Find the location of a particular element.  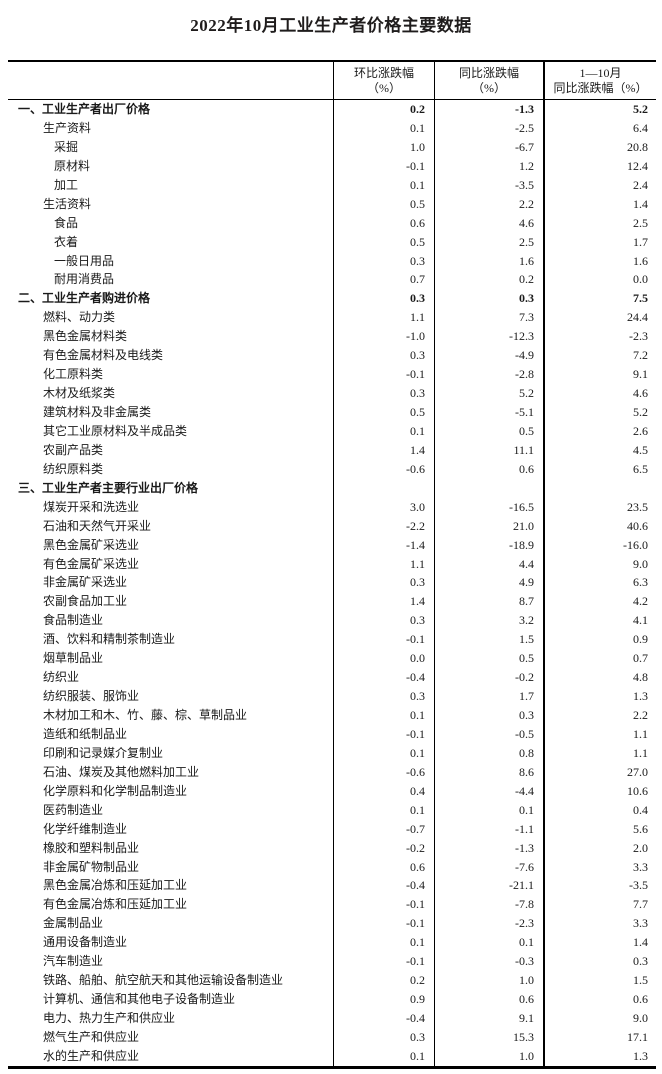

ytd-value: 0.3 is located at coordinates (599, 962).